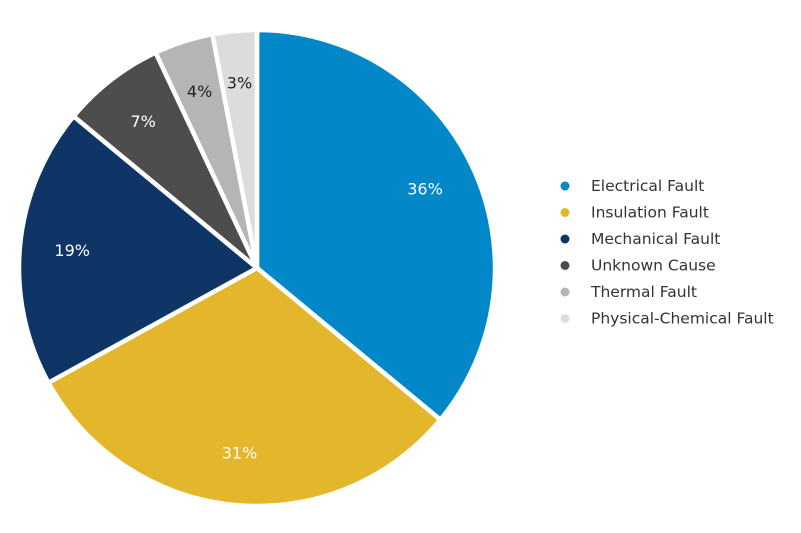 This screenshot has height=533, width=801. I want to click on legend-item-electrical-fault: Electrical Fault, so click(632, 186).